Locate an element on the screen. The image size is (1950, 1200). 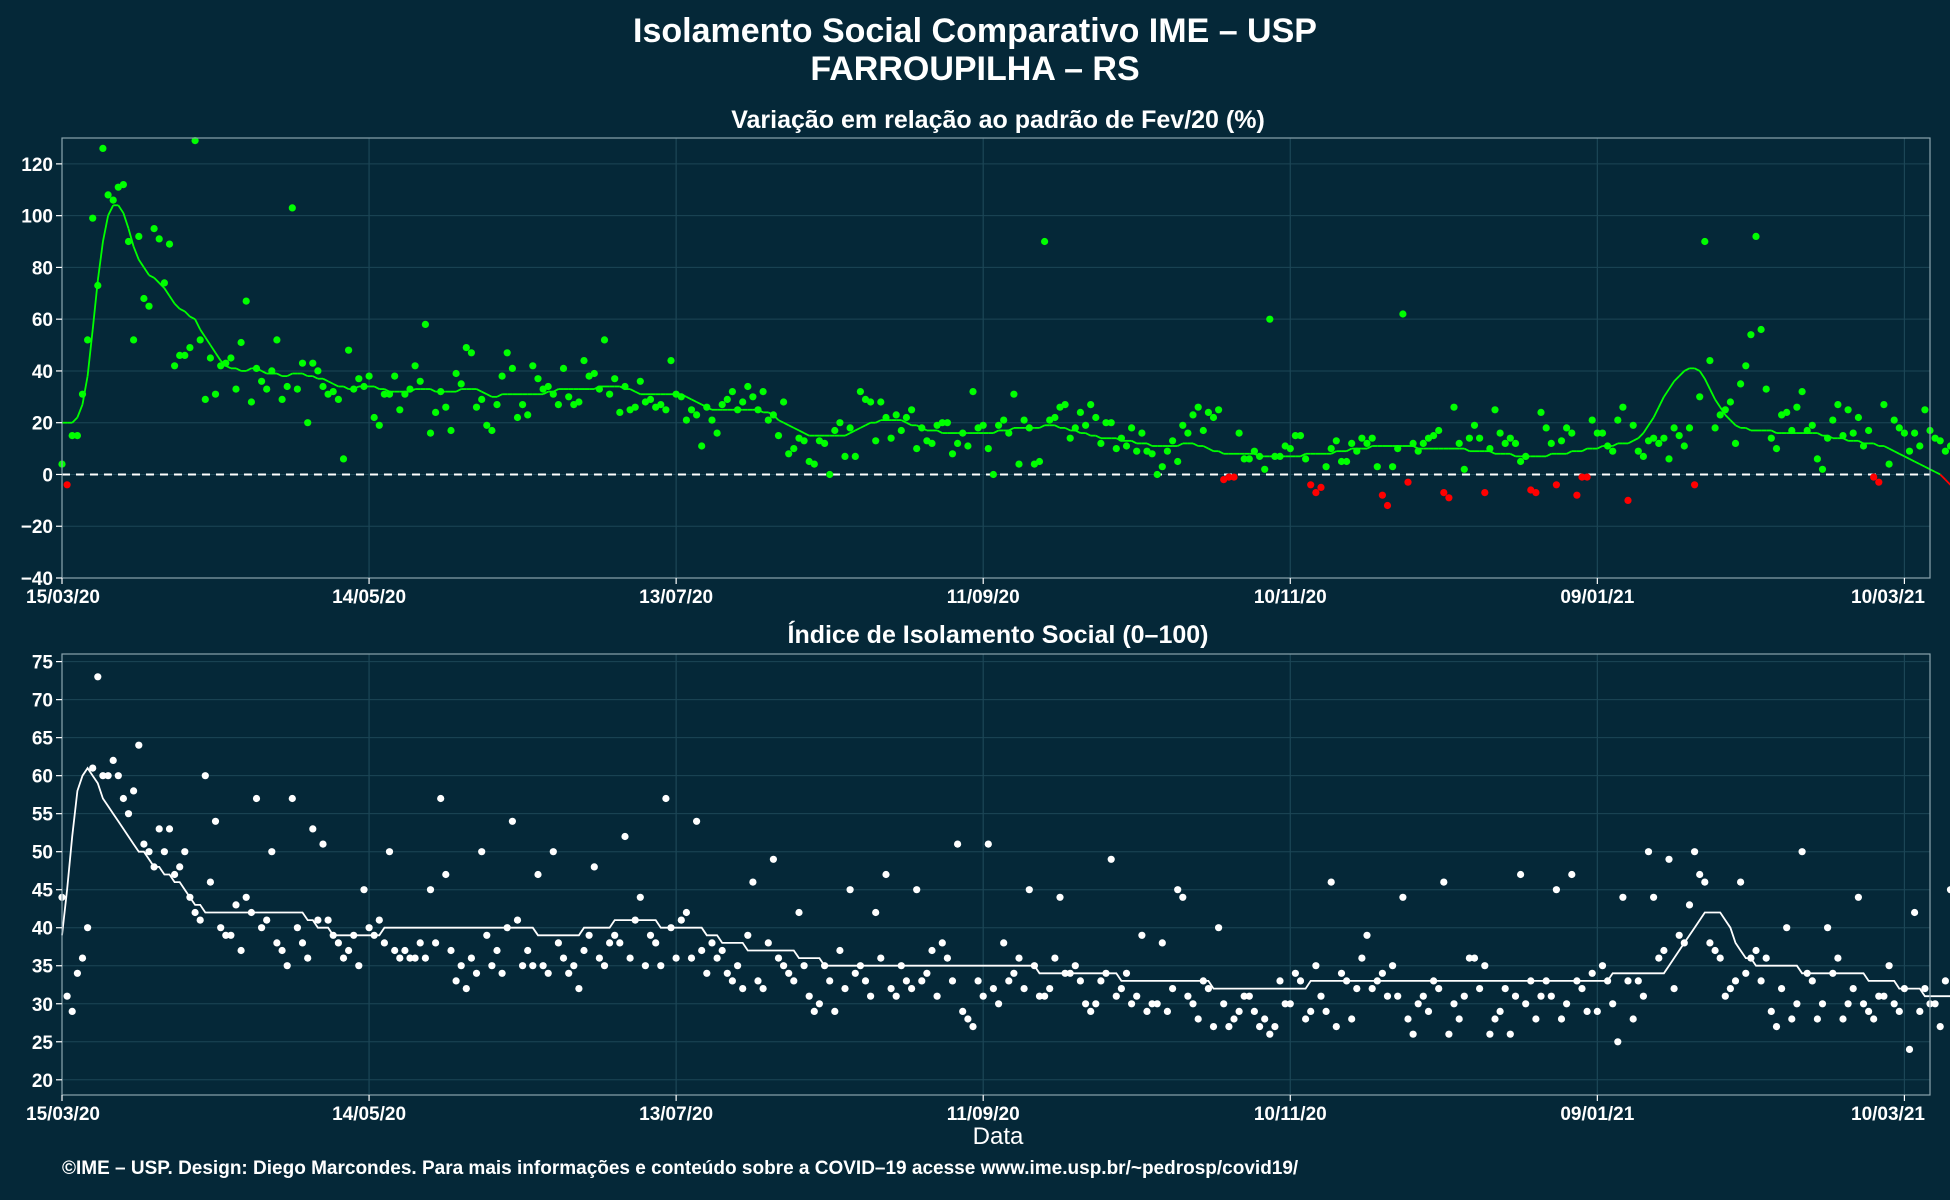
index-y-tick-label: 25 is located at coordinates (43, 1043).